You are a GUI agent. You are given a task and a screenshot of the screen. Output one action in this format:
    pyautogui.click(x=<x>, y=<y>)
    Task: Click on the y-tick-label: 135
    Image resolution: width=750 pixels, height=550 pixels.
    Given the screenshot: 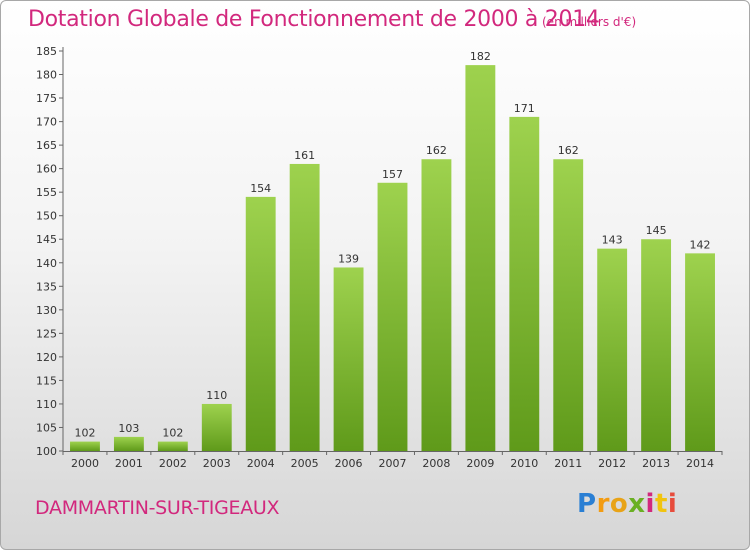 What is the action you would take?
    pyautogui.click(x=46, y=286)
    